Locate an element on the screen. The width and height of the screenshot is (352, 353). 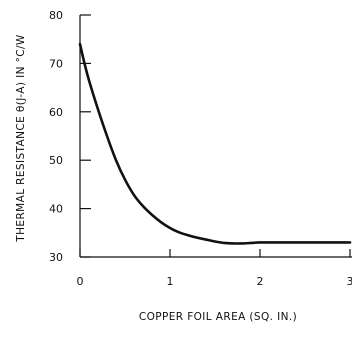
x-tick-label: 1 is located at coordinates (170, 281).